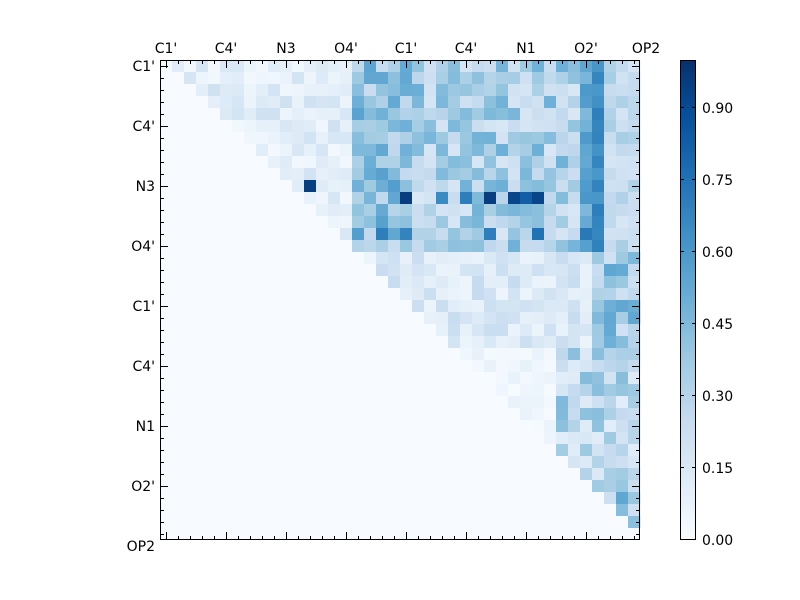 Image resolution: width=800 pixels, height=600 pixels. What do you see at coordinates (717, 181) in the screenshot?
I see `colorbar-tick-label: 0.75` at bounding box center [717, 181].